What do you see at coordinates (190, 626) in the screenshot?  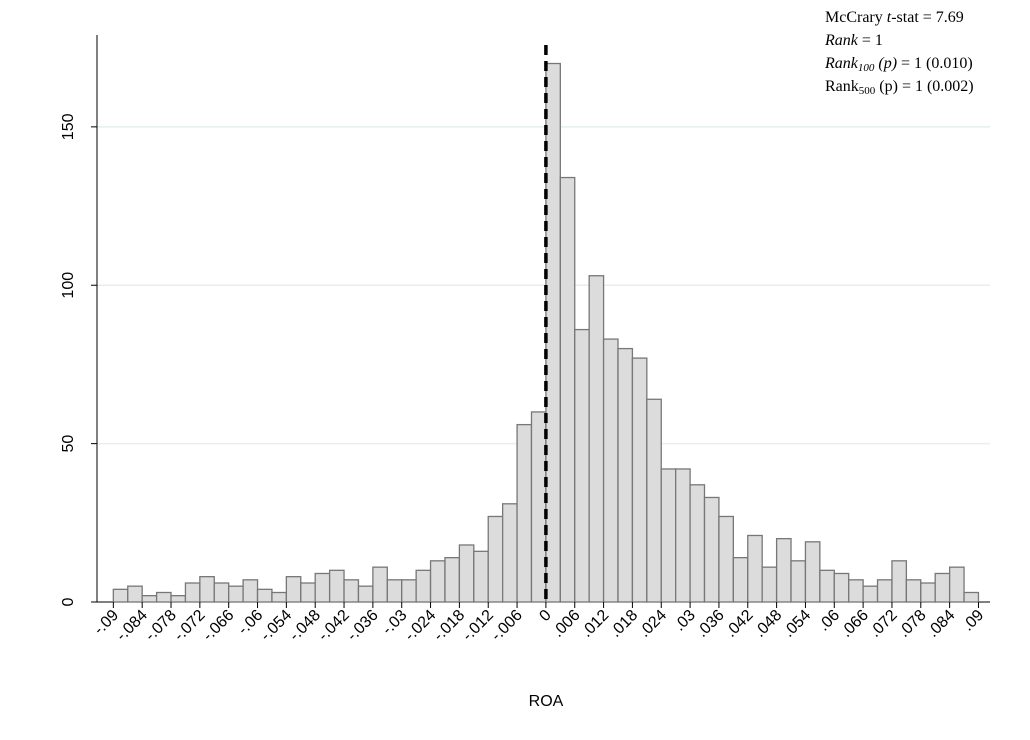 I see `x-tick-label: -.072` at bounding box center [190, 626].